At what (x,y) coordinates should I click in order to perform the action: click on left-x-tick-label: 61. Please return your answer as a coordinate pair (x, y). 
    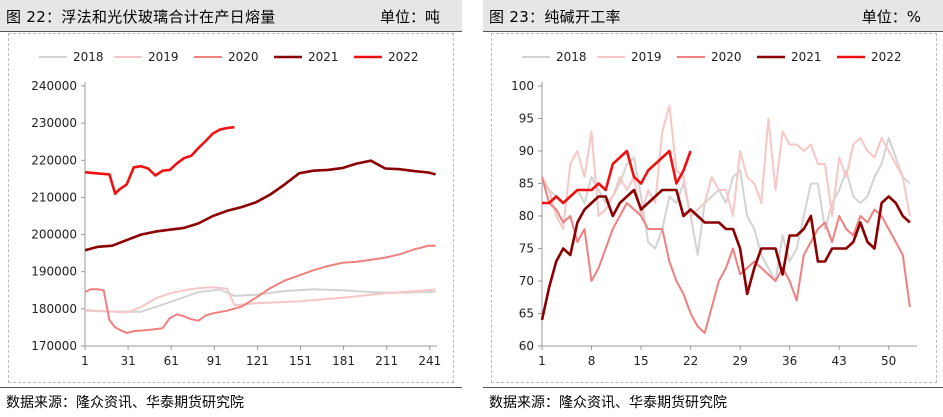
    Looking at the image, I should click on (171, 361).